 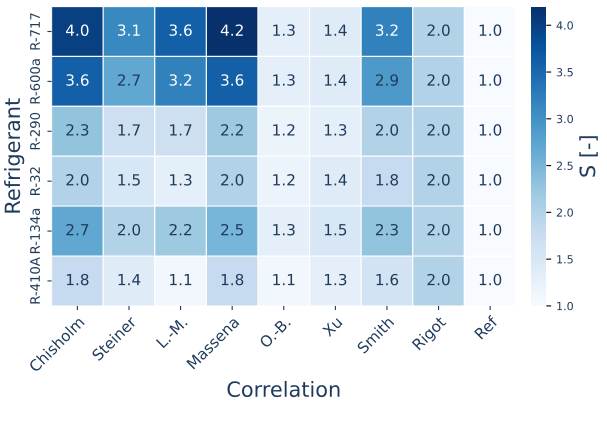 I want to click on color-bar-label: 3.5, so click(x=564, y=72).